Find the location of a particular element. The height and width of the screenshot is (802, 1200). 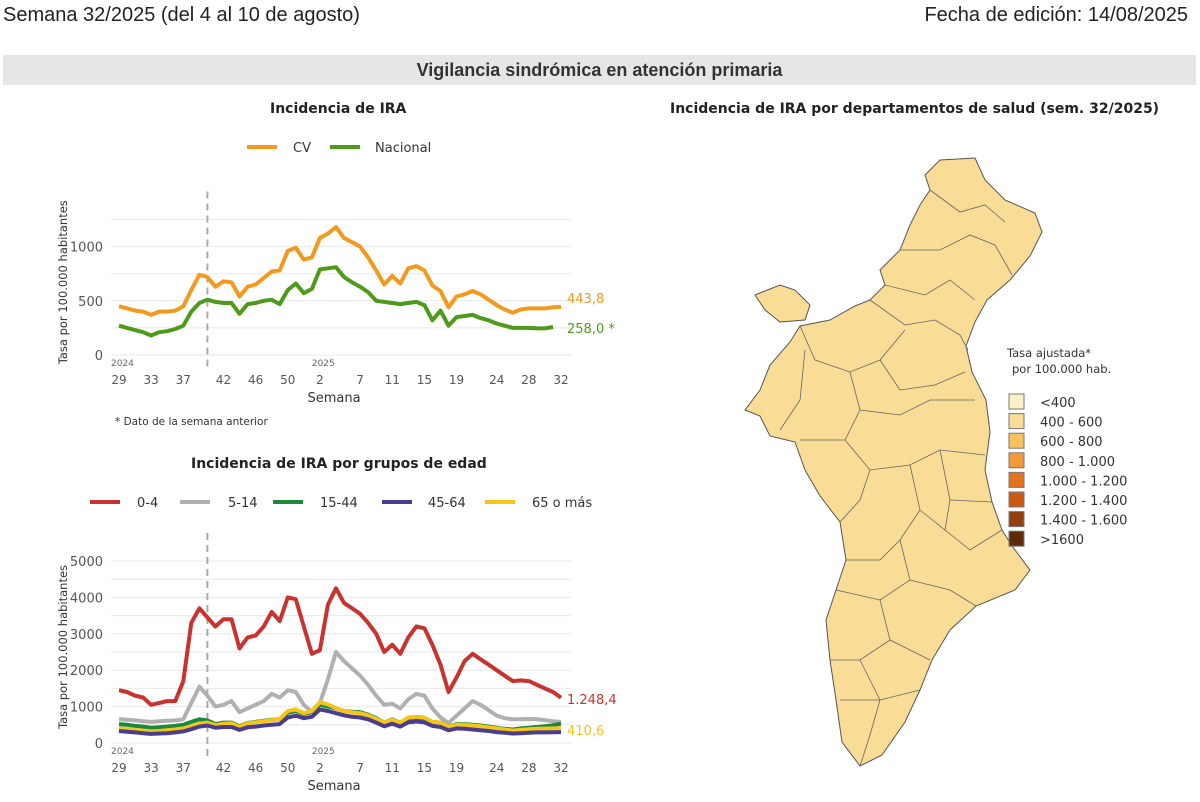

end-value-label: 258,0 * is located at coordinates (591, 329).